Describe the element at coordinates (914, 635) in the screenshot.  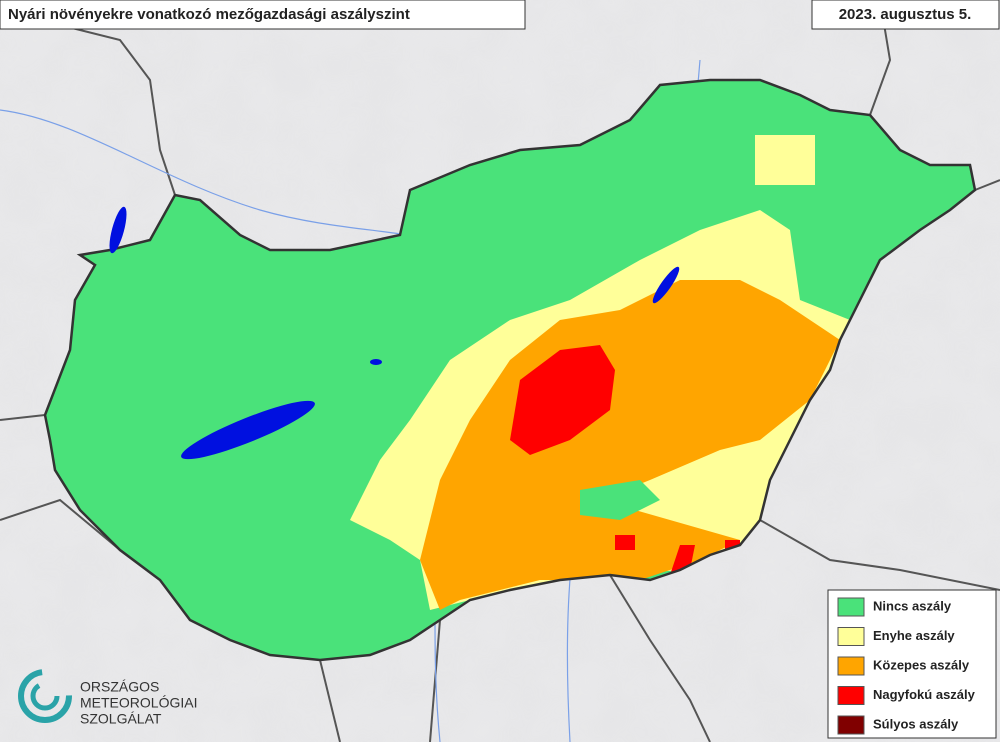
I see `legend-label: Enyhe aszály` at that location.